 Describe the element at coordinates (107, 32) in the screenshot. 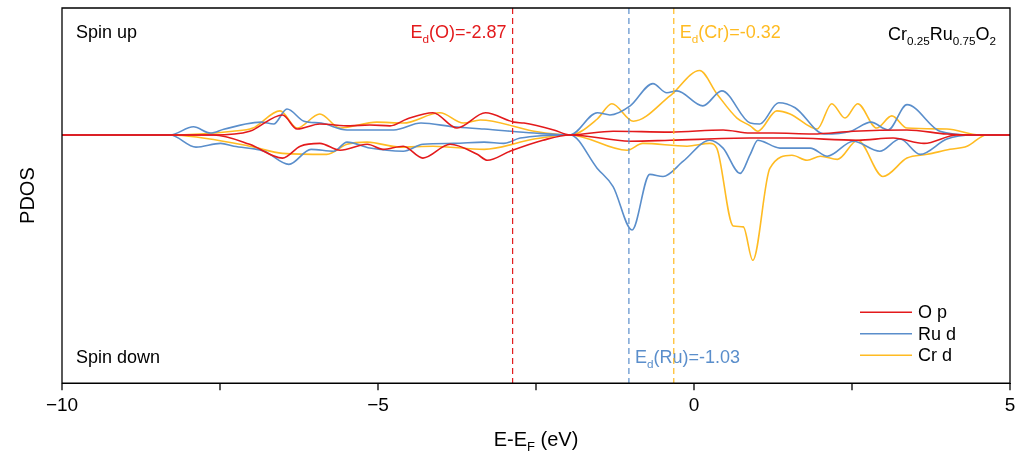

I see `text: Spin up` at that location.